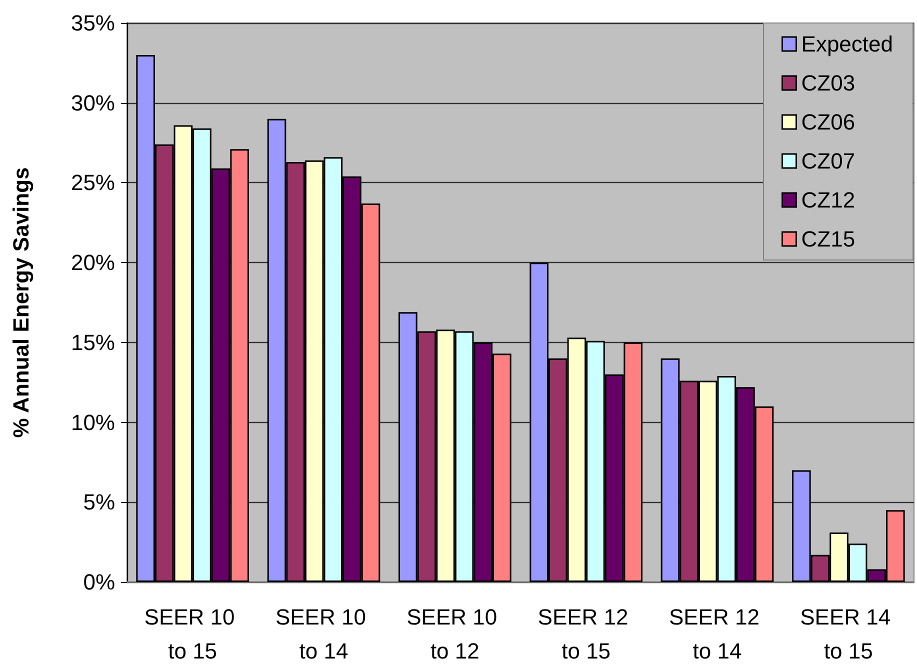 The height and width of the screenshot is (668, 917). Describe the element at coordinates (21, 302) in the screenshot. I see `y-axis-title: % Annual Energy Savings` at that location.